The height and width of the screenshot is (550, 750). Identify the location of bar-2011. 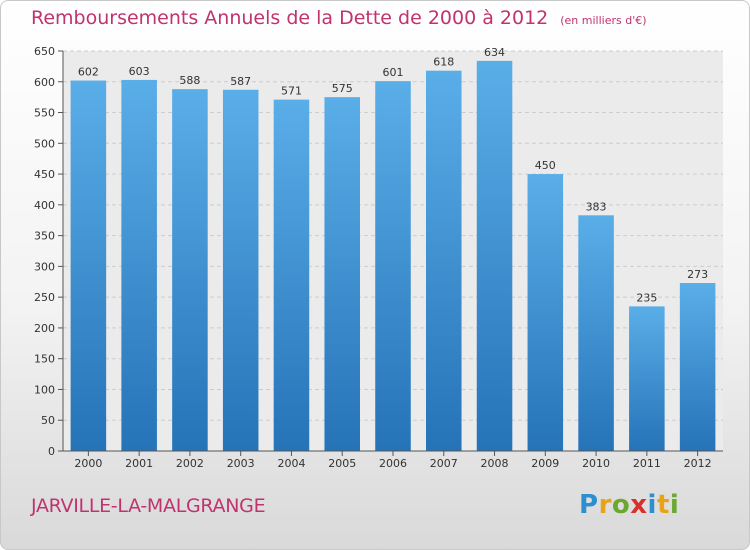
(647, 378).